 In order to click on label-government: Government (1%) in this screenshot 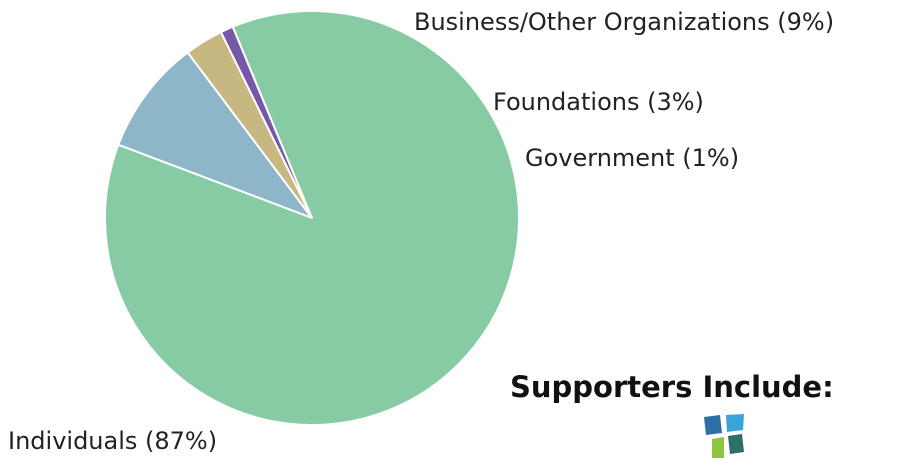, I will do `click(632, 158)`.